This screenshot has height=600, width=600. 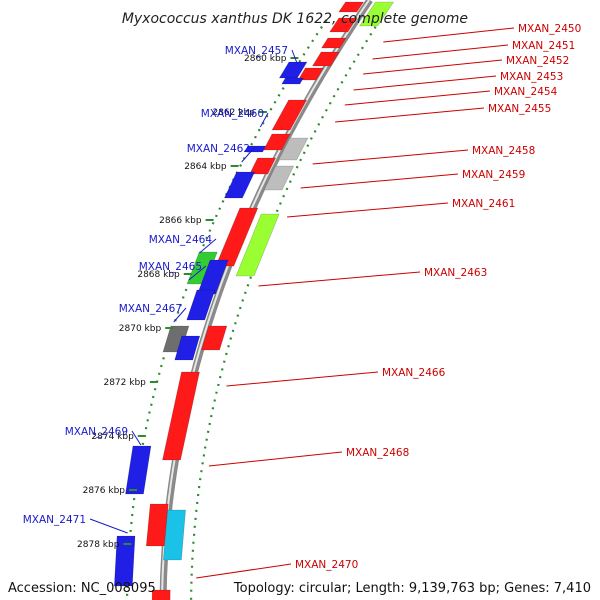 I want to click on gene-label-MXAN_2470: MXAN_2470, so click(x=326, y=565).